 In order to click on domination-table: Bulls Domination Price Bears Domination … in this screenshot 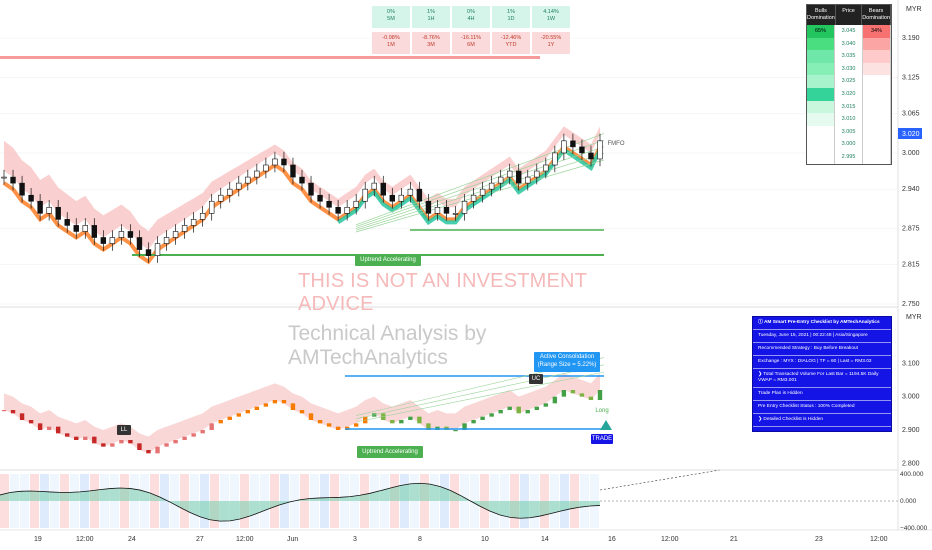, I will do `click(849, 84)`.